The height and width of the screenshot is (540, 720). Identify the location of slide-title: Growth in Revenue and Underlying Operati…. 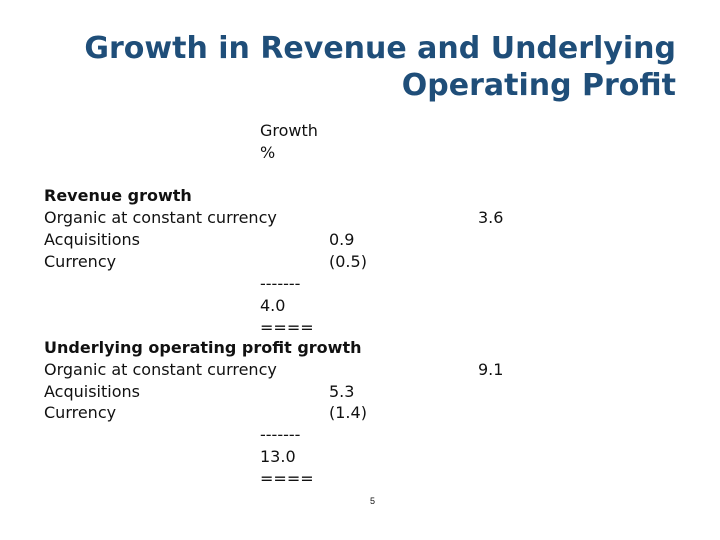
(346, 67).